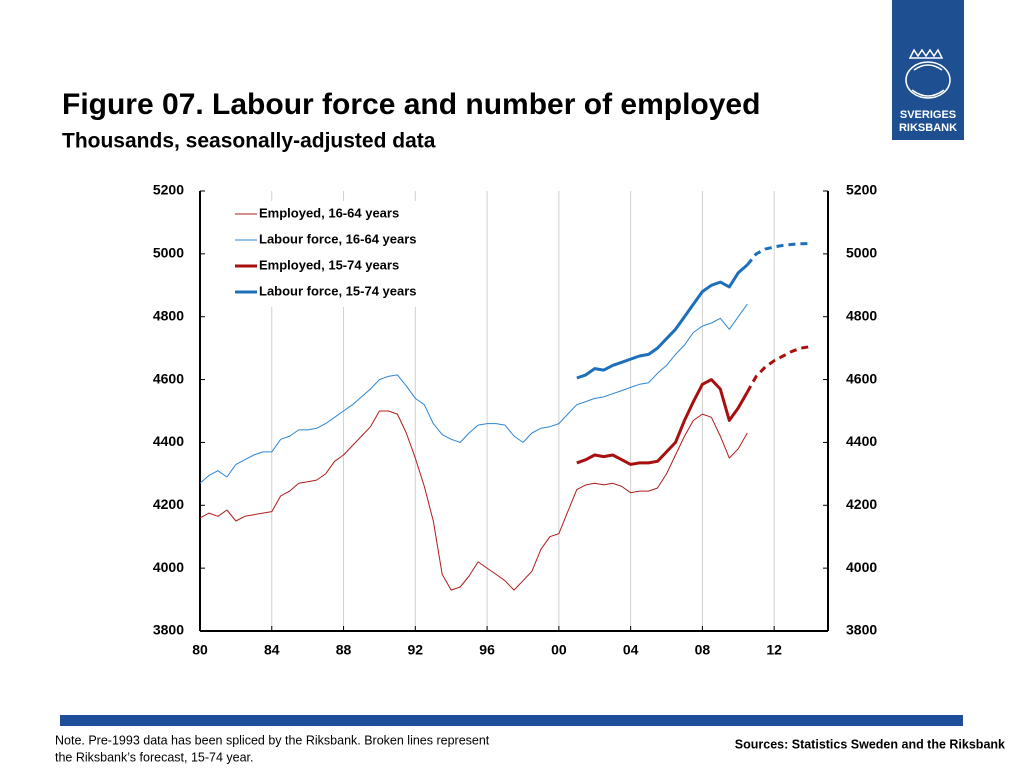 The width and height of the screenshot is (1024, 768). Describe the element at coordinates (329, 212) in the screenshot. I see `legend-label: Employed, 16-64 years` at that location.